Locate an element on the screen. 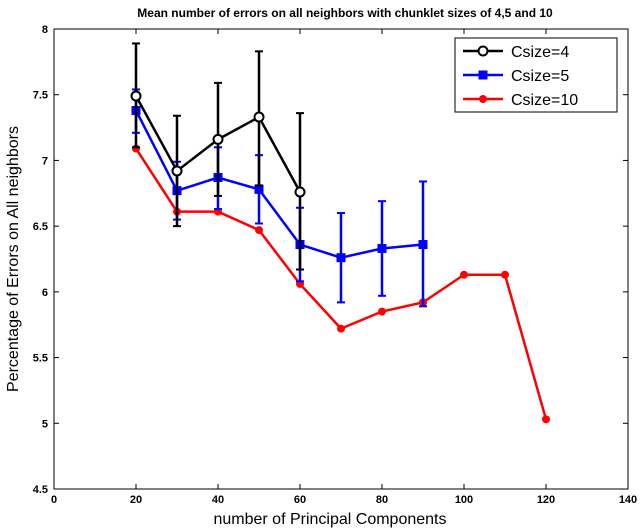 The height and width of the screenshot is (530, 640). x-tick-label: 20 is located at coordinates (136, 500).